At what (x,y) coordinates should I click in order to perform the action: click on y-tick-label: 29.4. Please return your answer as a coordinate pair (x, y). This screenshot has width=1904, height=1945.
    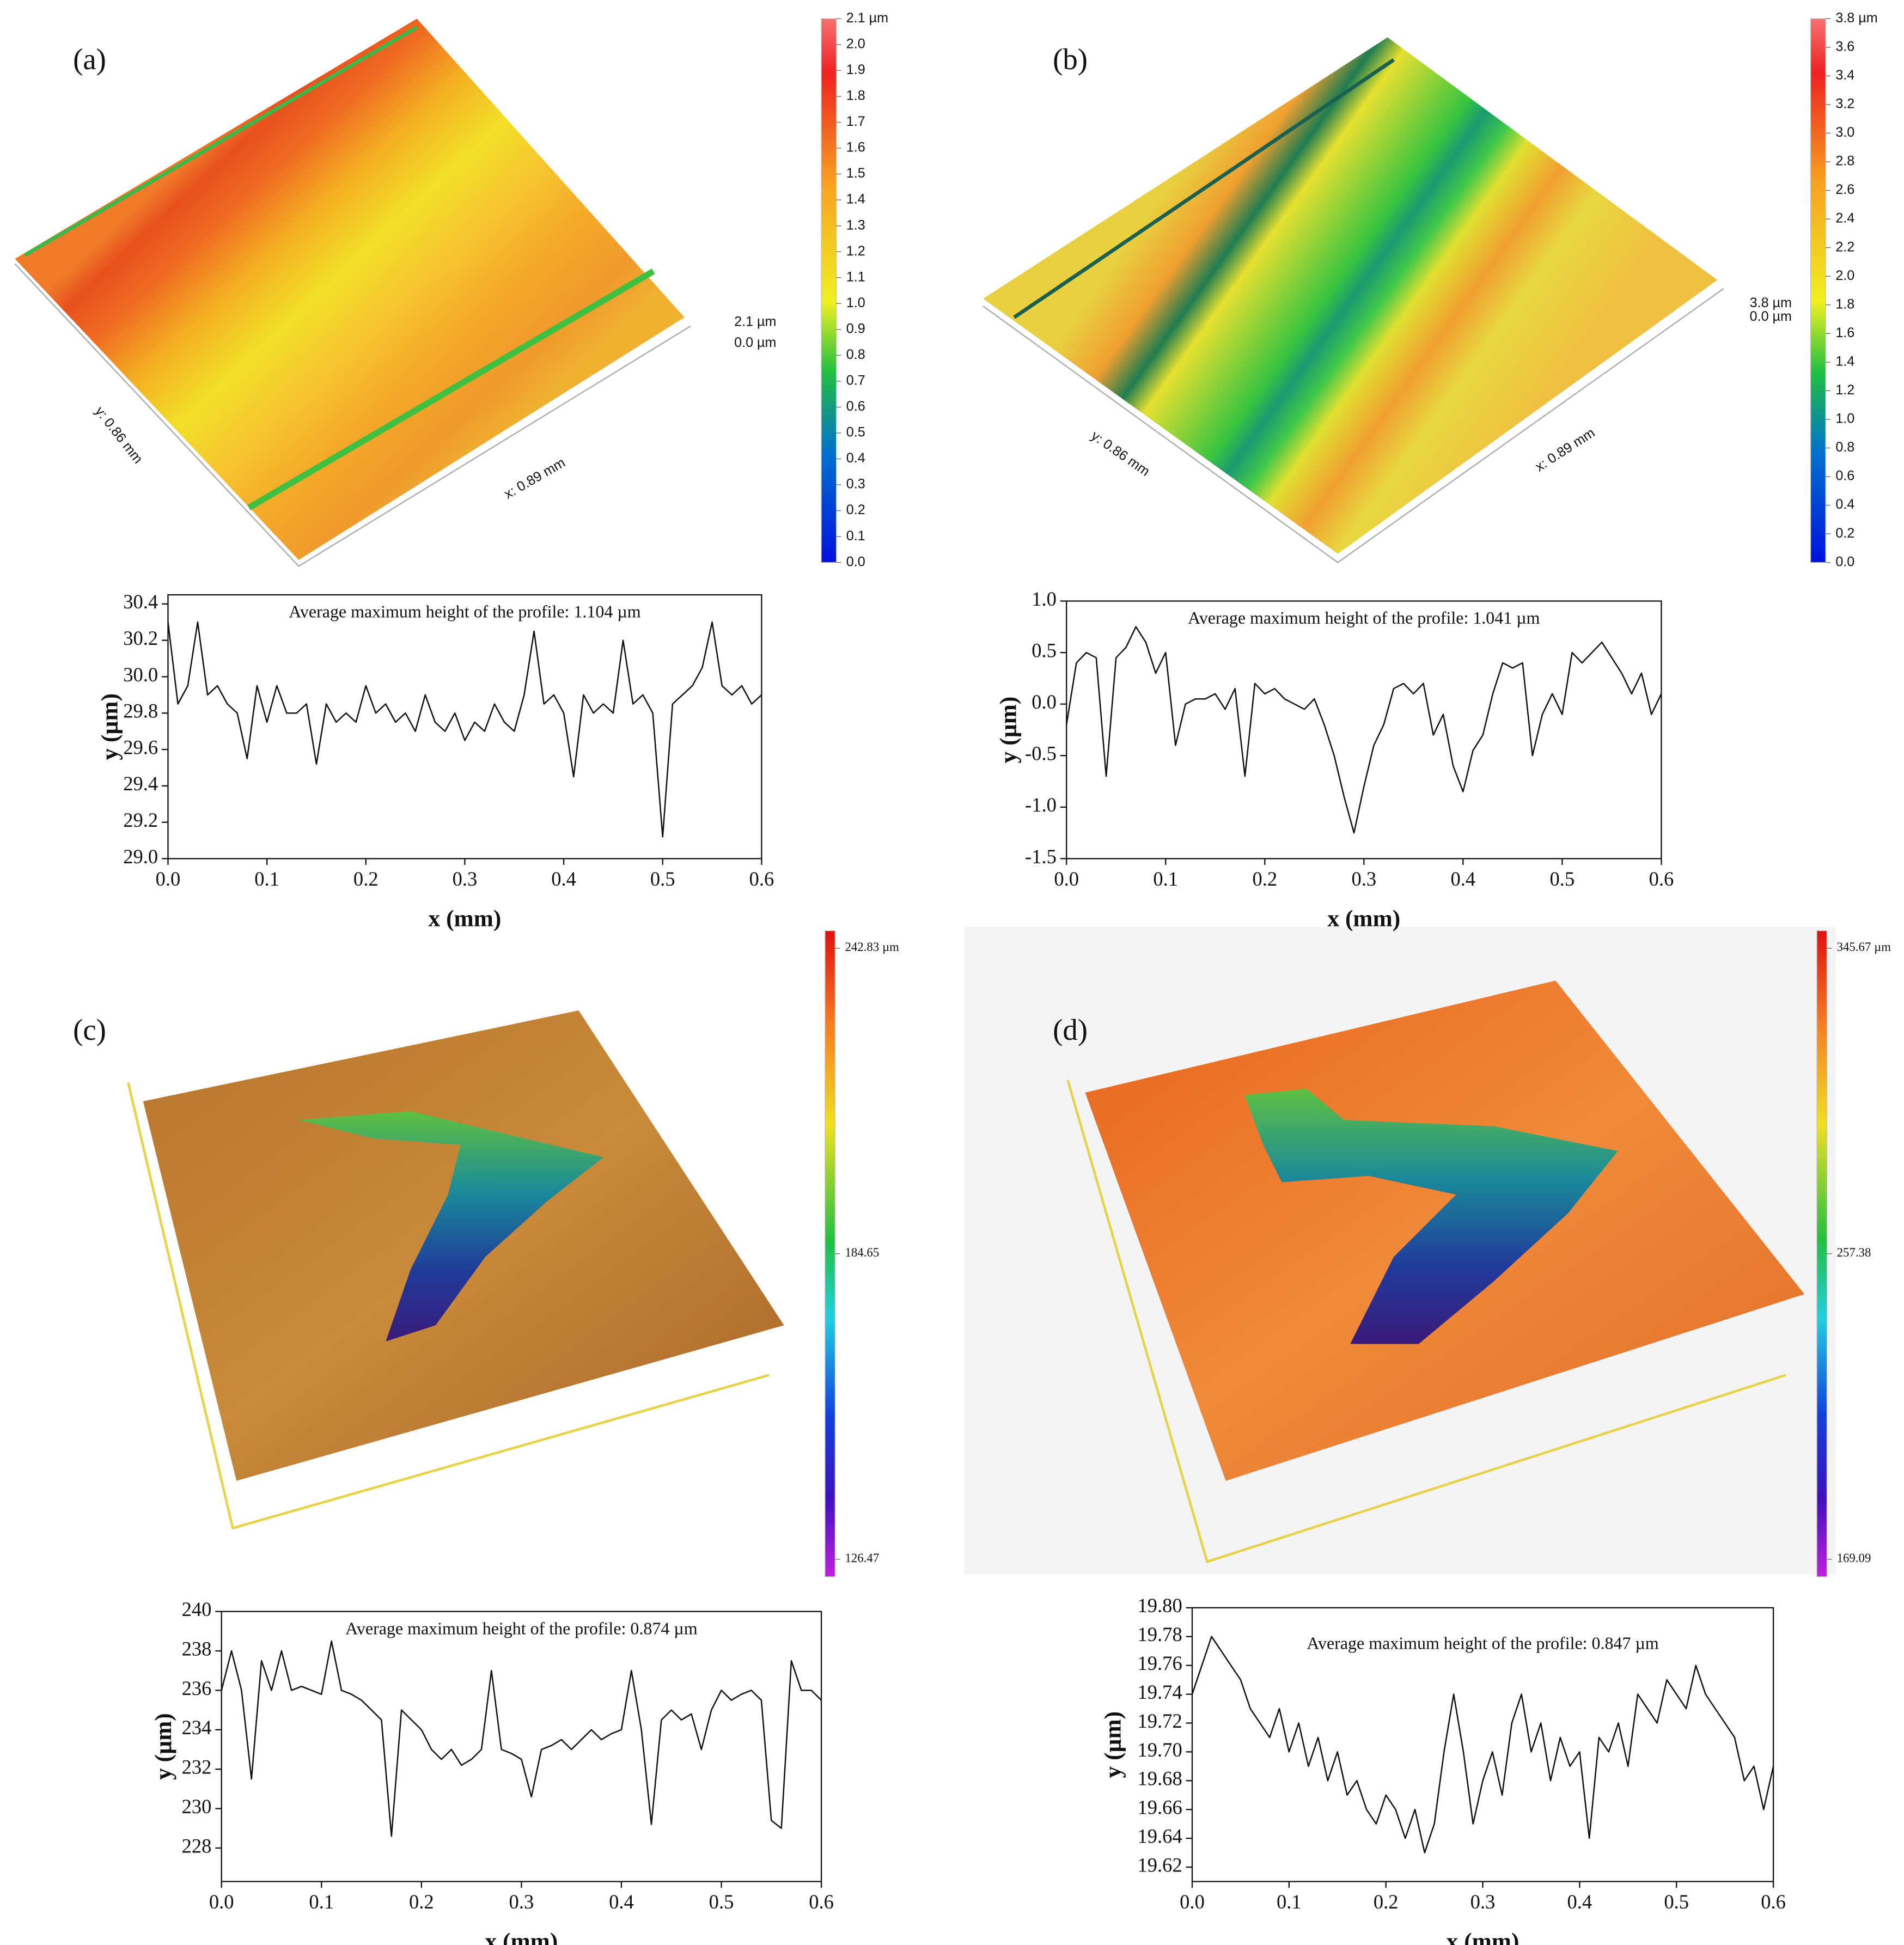
    Looking at the image, I should click on (140, 783).